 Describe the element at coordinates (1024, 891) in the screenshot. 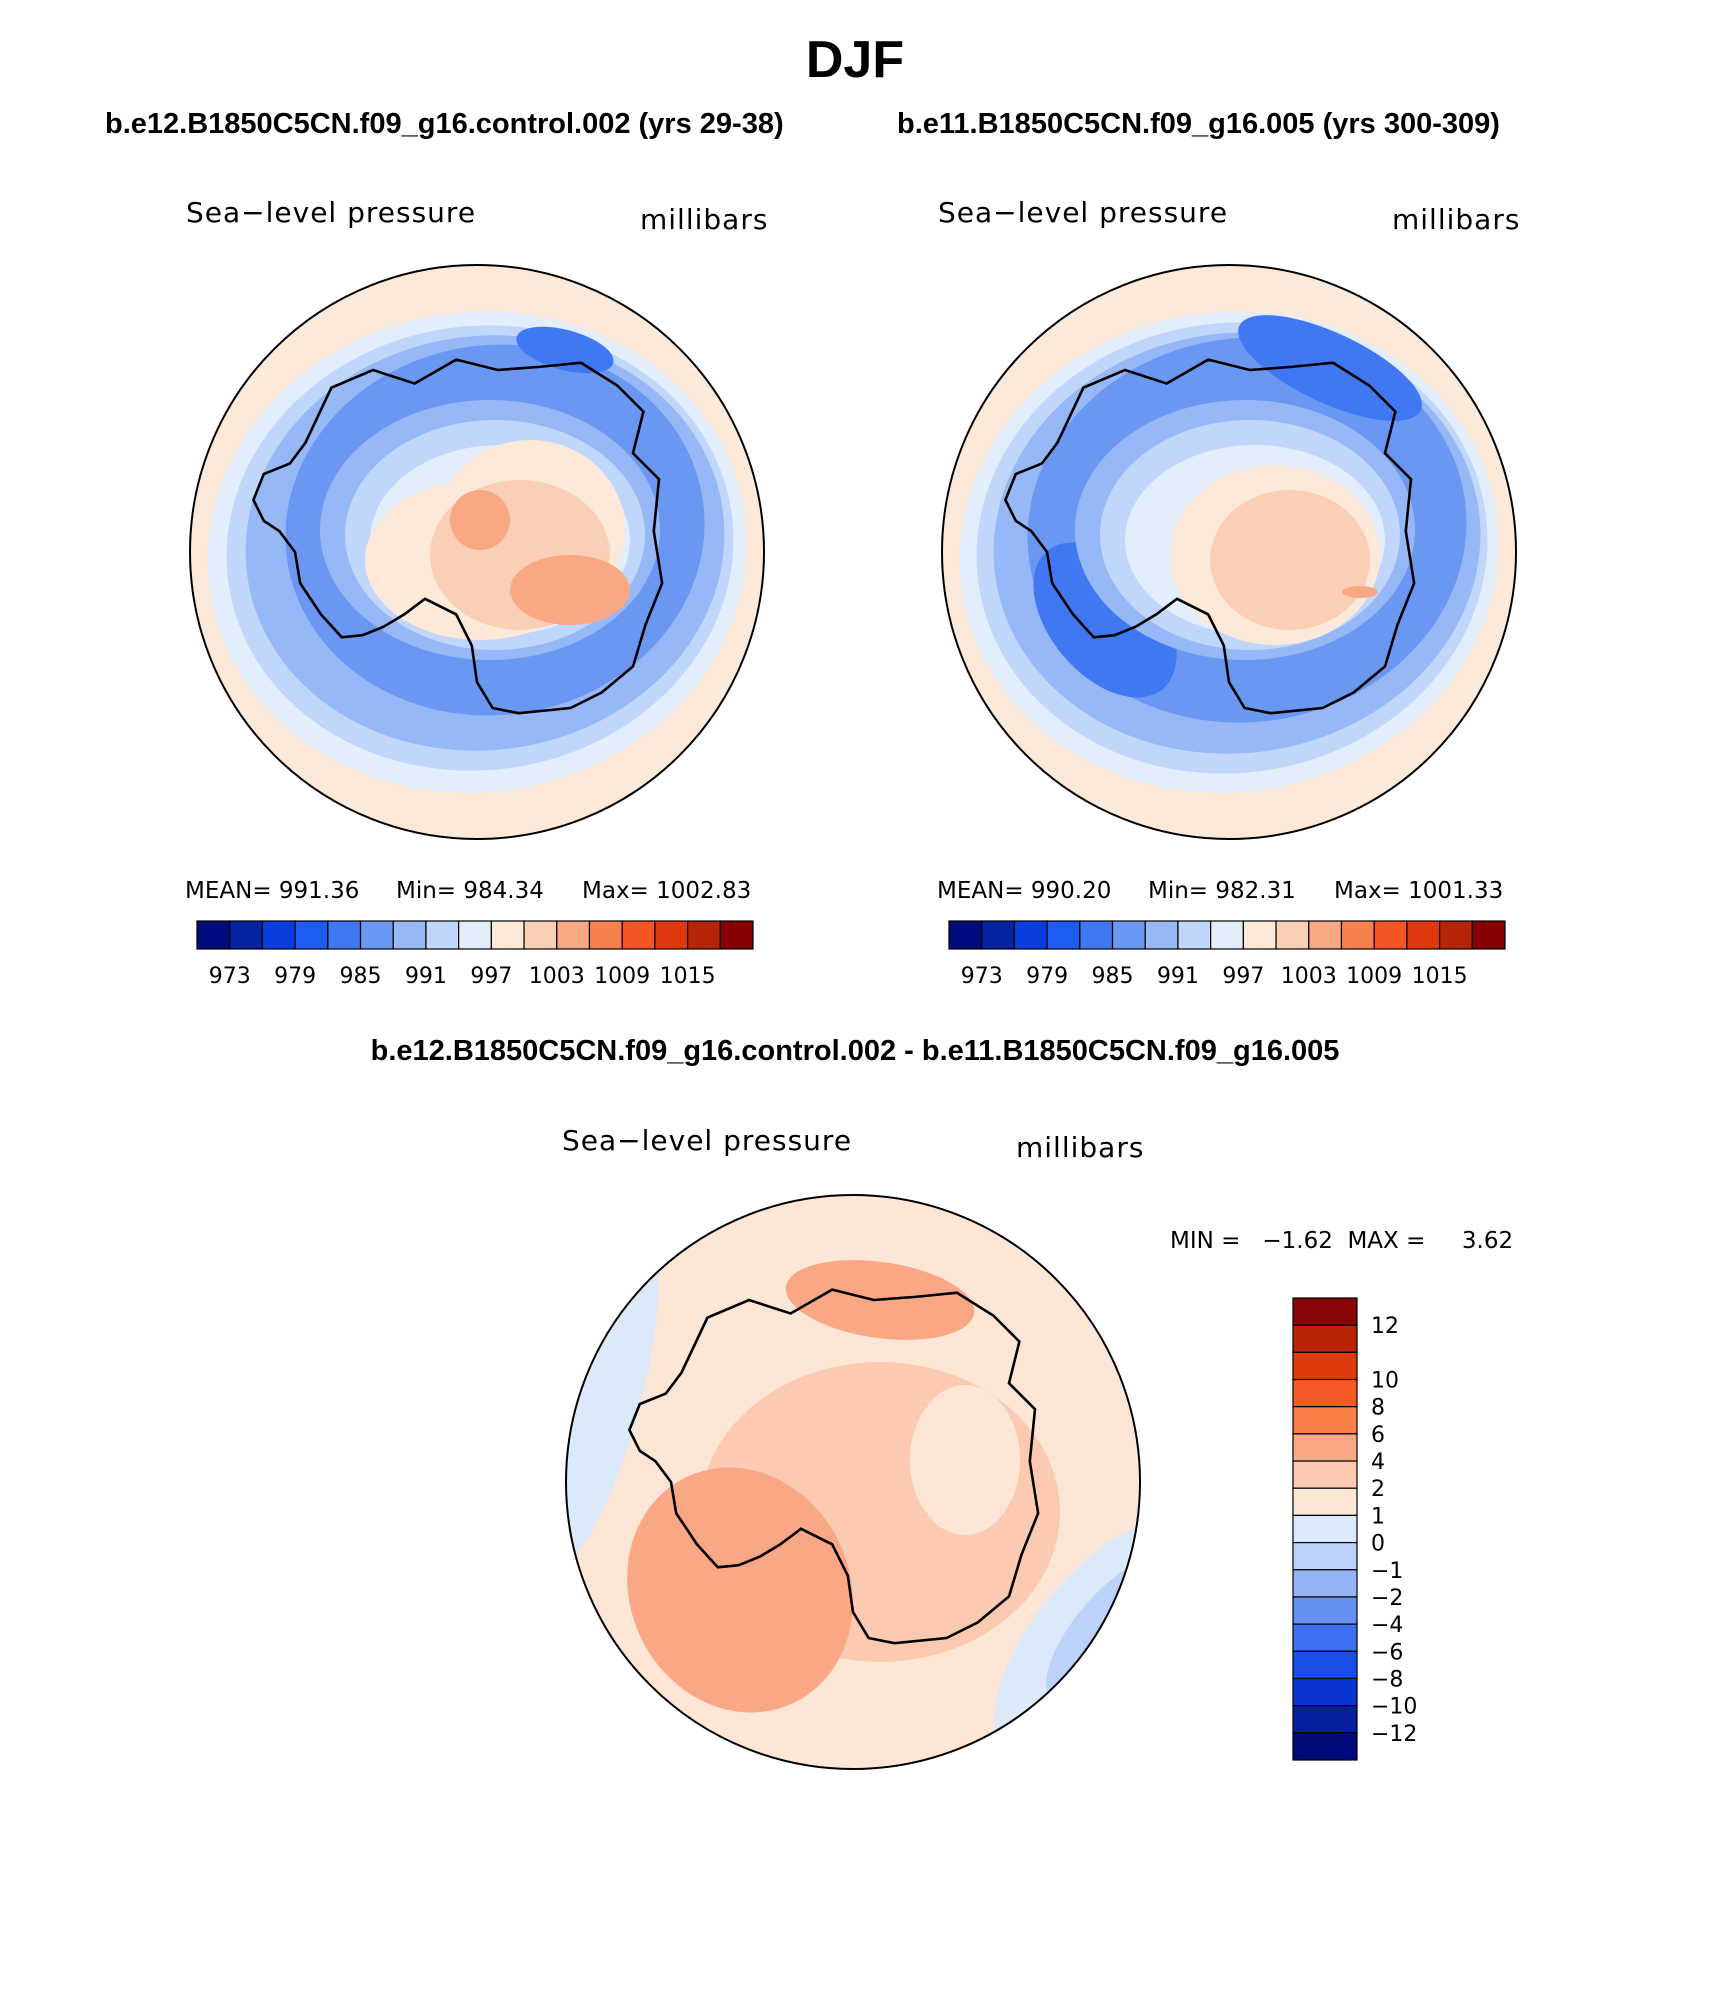

I see `mean-stat-right: MEAN= 990.20` at that location.